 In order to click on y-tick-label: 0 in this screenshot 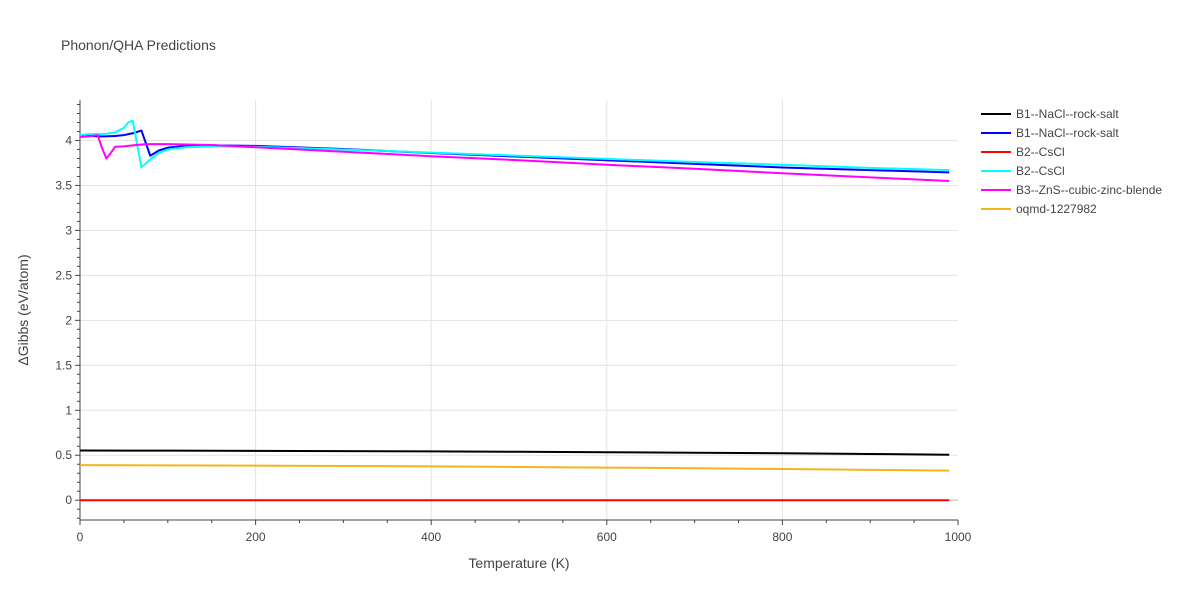, I will do `click(68, 500)`.